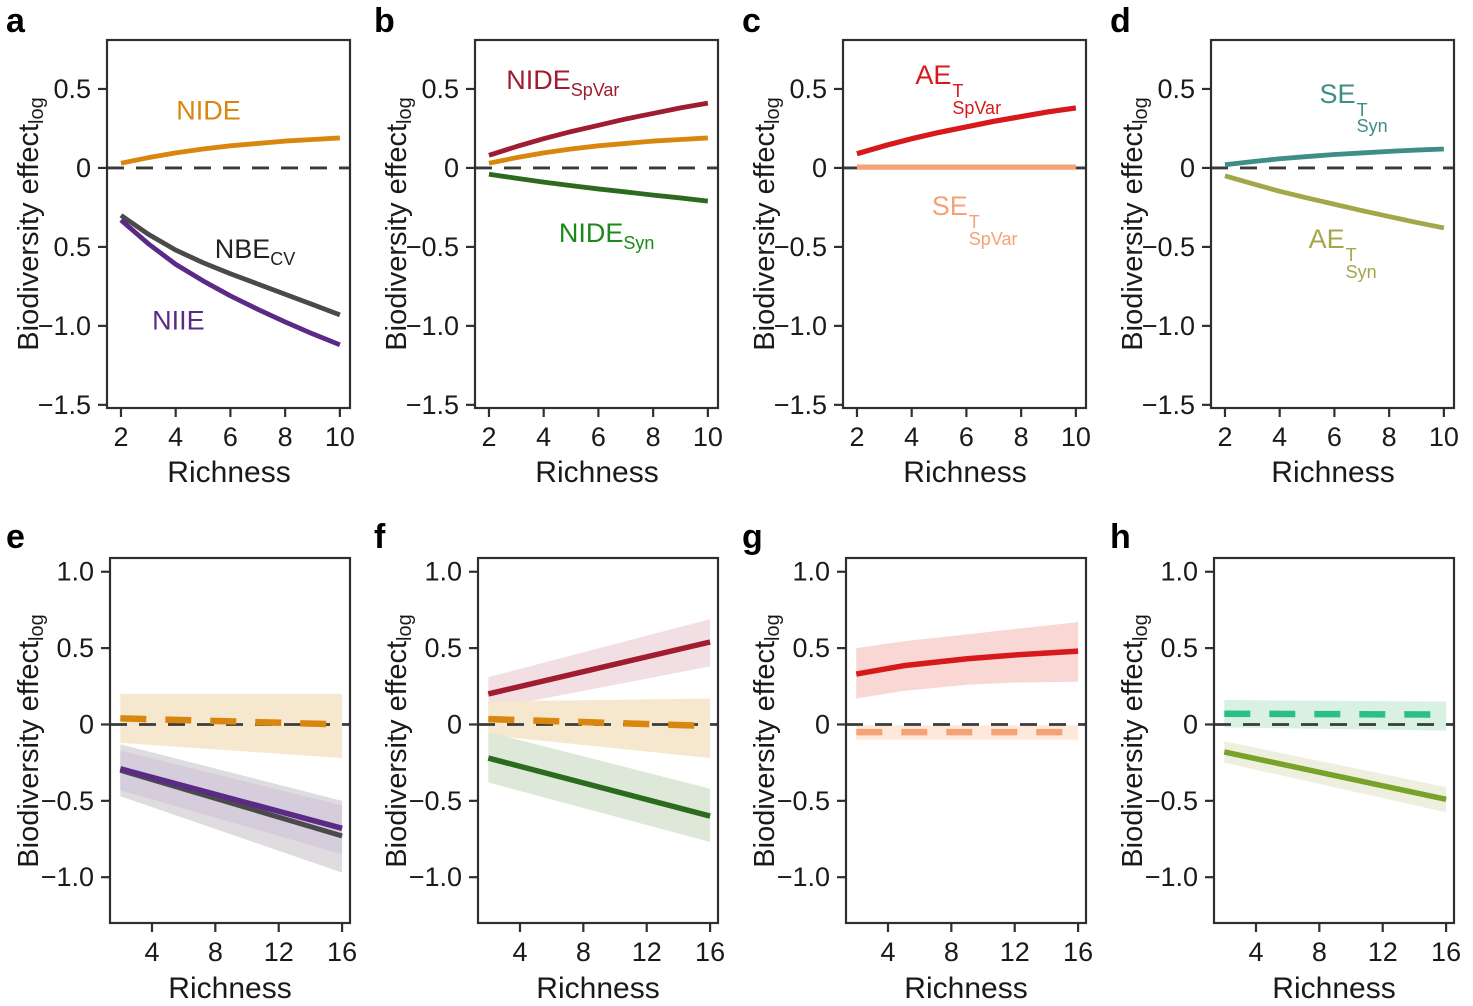  What do you see at coordinates (564, 245) in the screenshot?
I see `plot-area-b: 2 4 6 8 10 0.5 0 −0.5 −1.0 −1.5` at bounding box center [564, 245].